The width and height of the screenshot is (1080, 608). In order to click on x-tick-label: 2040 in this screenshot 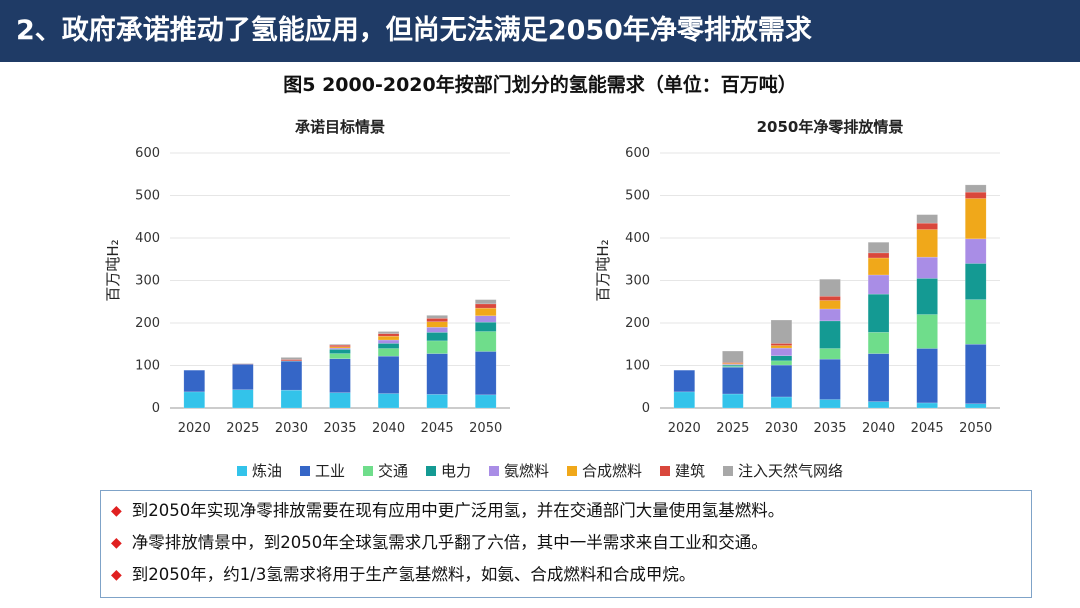, I will do `click(878, 428)`.